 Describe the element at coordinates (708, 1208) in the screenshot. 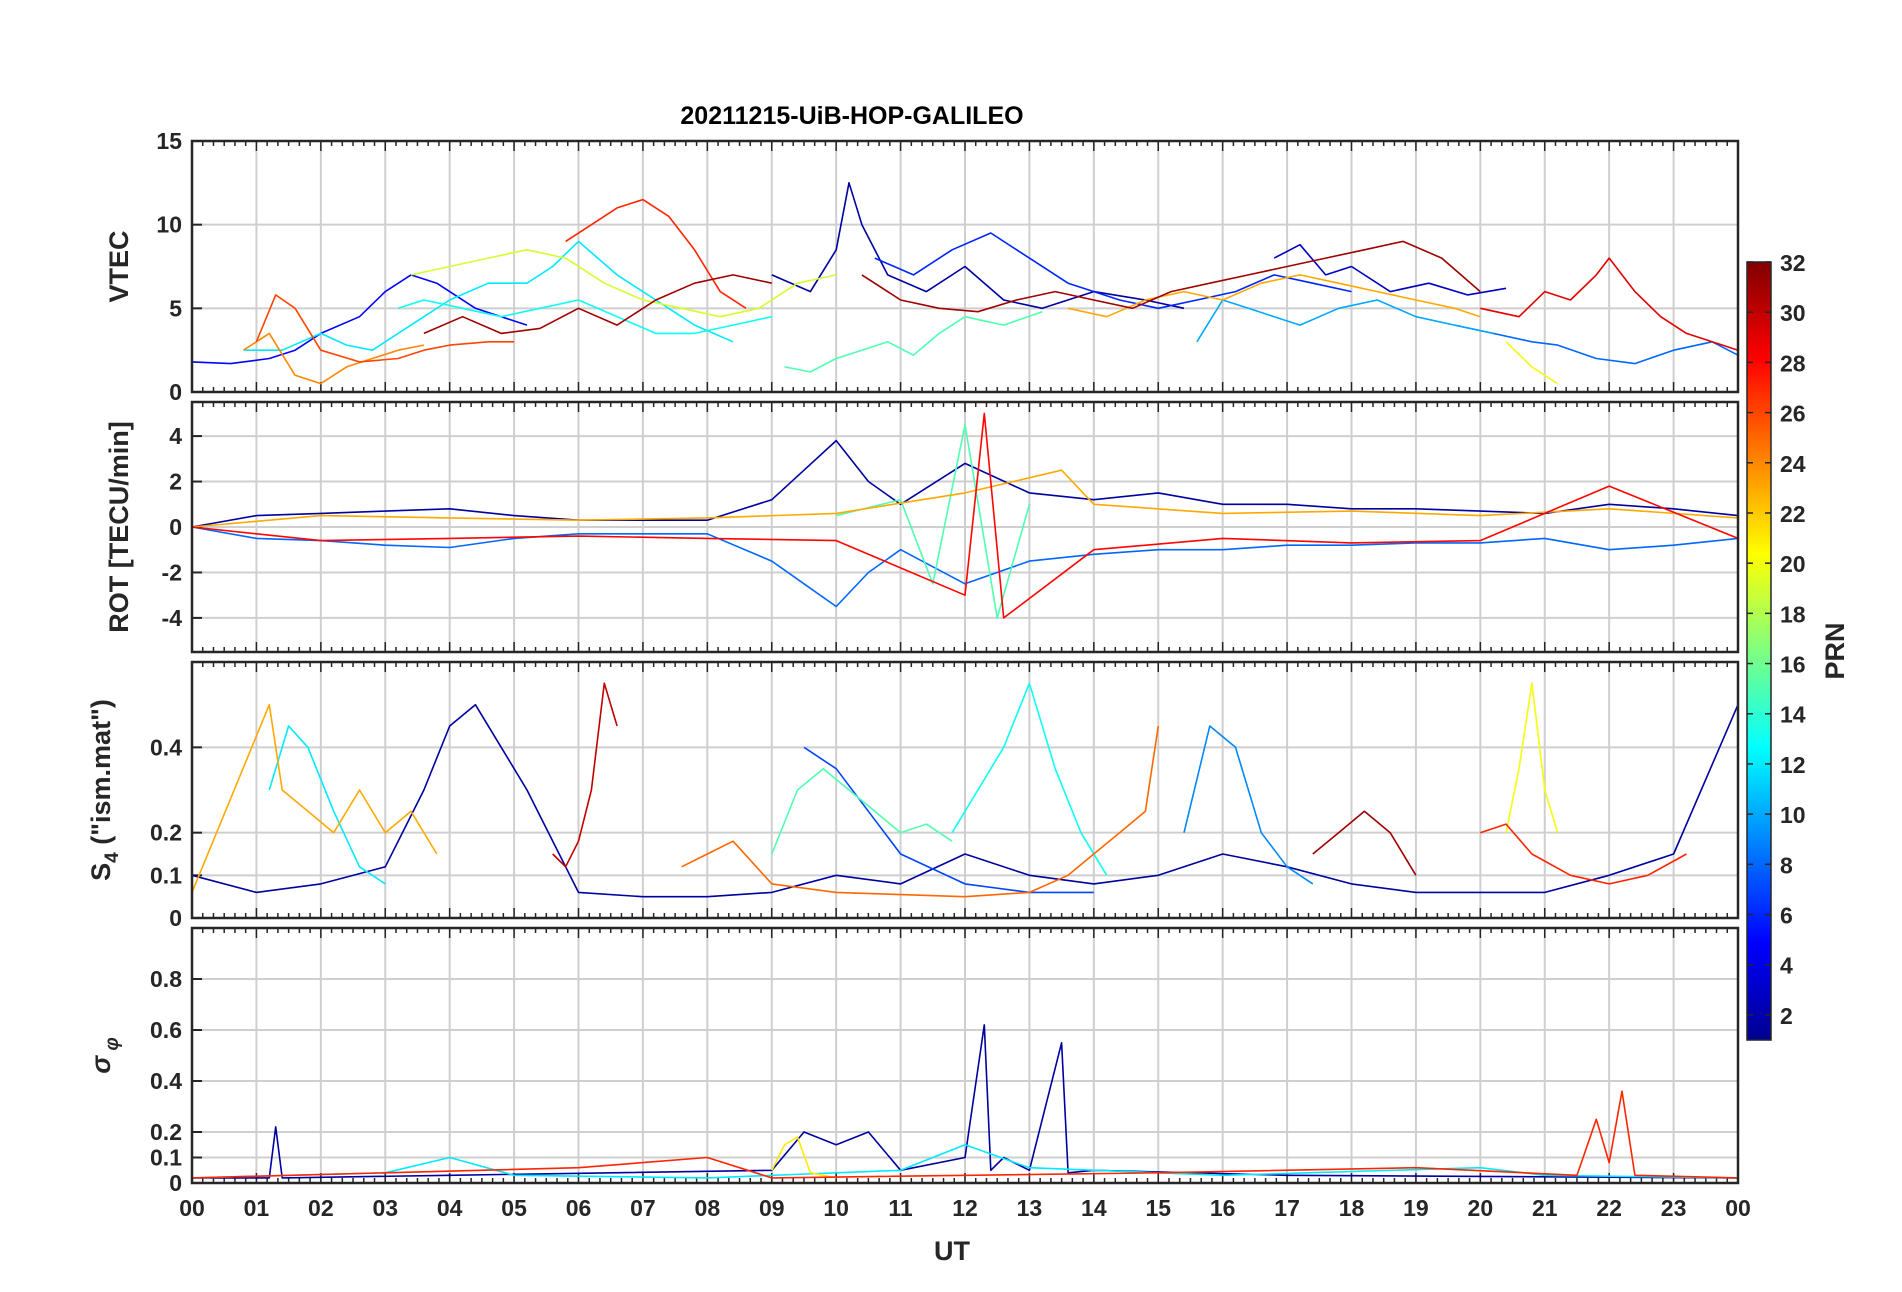

I see `x-tick-label: 08` at that location.